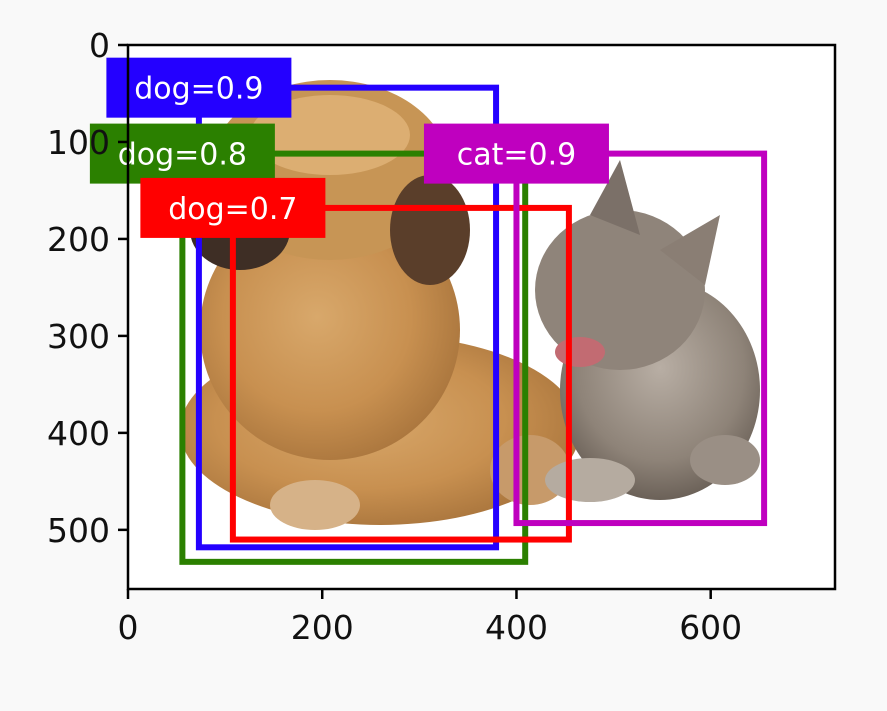  What do you see at coordinates (516, 627) in the screenshot?
I see `x-tick-label: 400` at bounding box center [516, 627].